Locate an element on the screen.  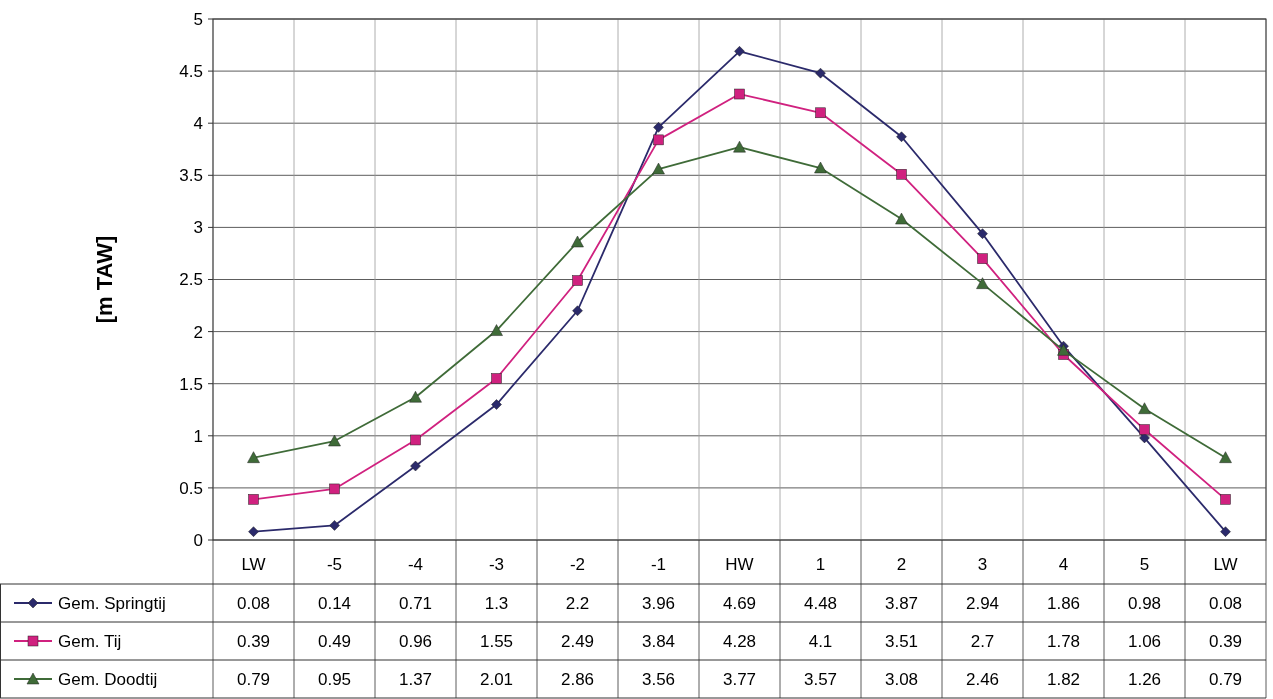
data-label: 2.46 is located at coordinates (982, 679).